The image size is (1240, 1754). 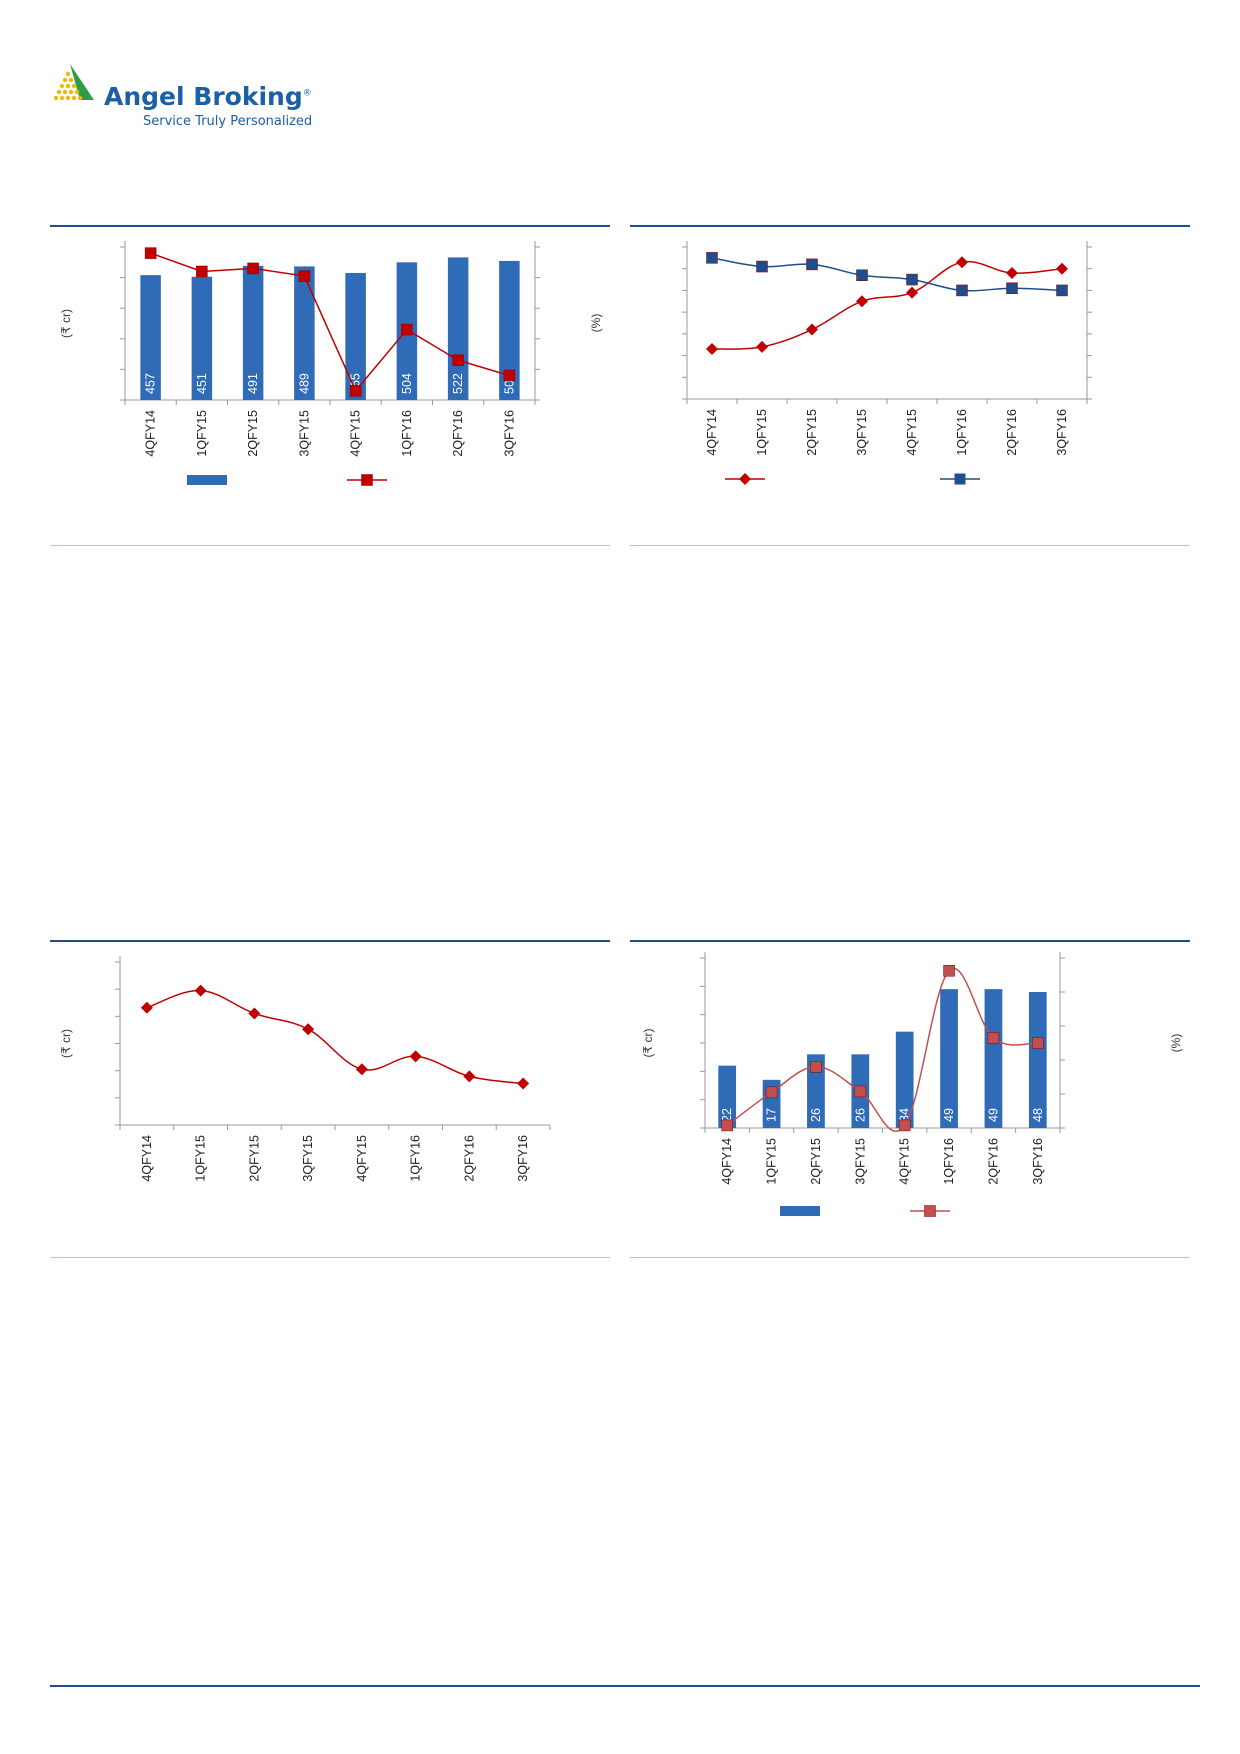 I want to click on bar-data-label: 48, so click(x=1038, y=1115).